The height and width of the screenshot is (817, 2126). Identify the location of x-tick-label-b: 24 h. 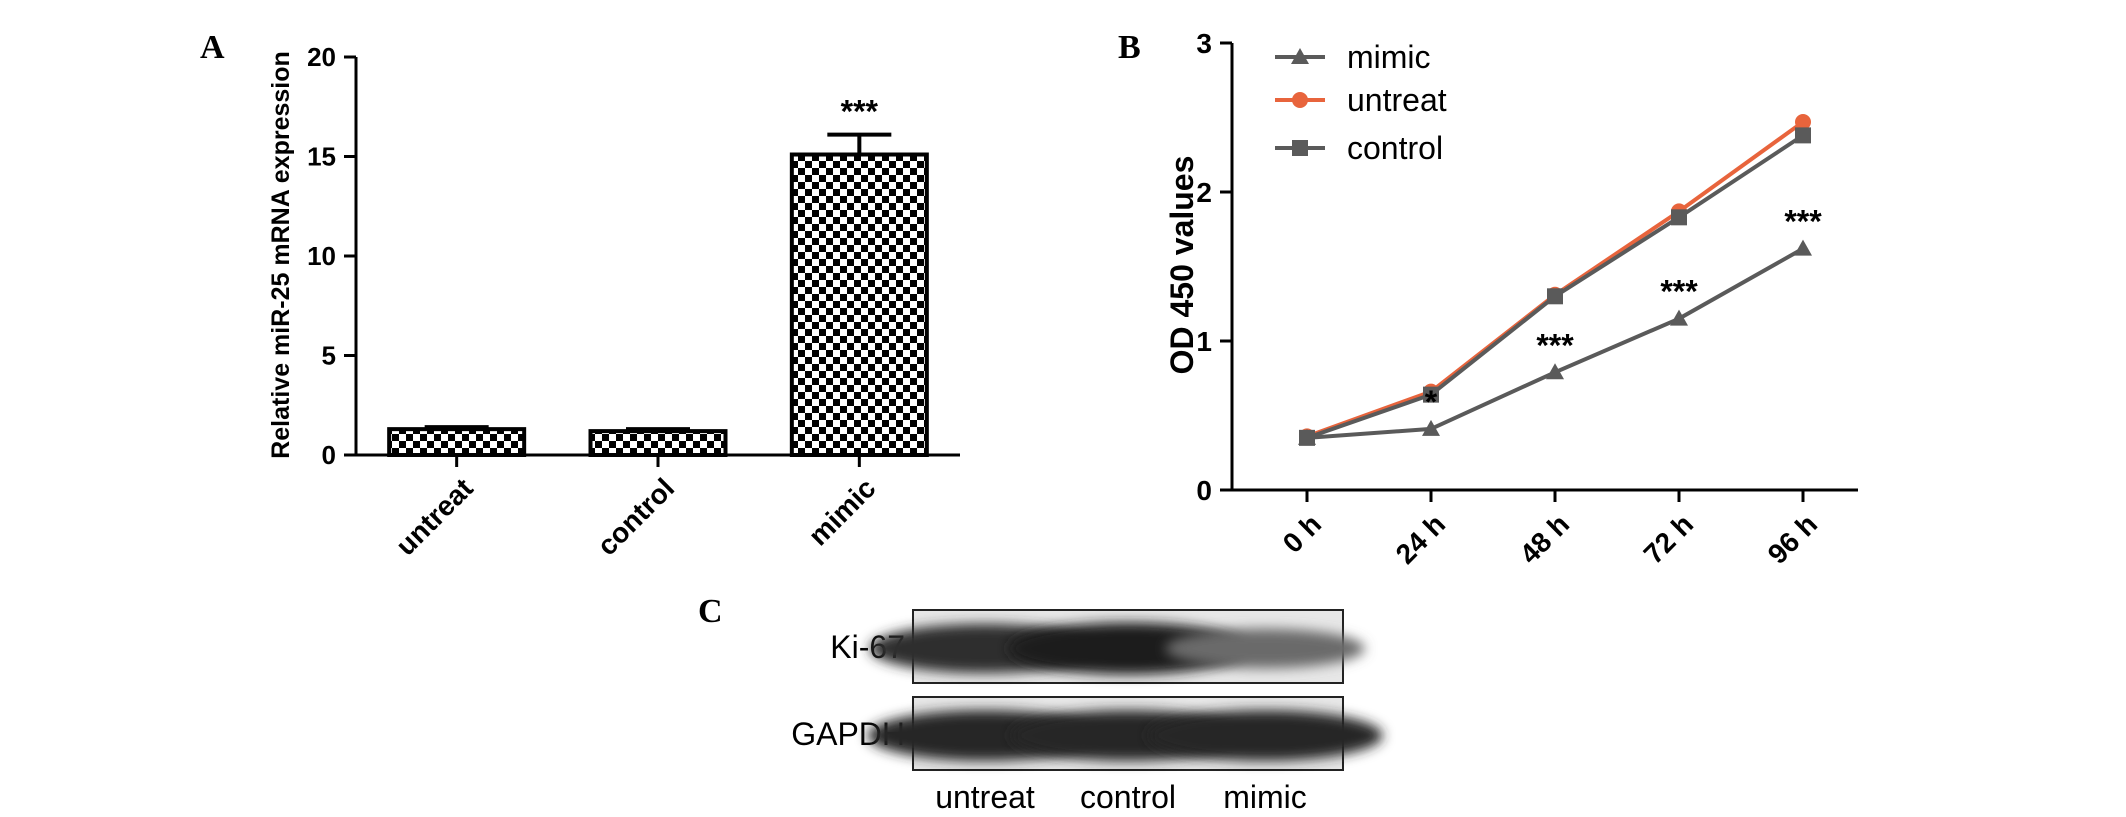
(1421, 539).